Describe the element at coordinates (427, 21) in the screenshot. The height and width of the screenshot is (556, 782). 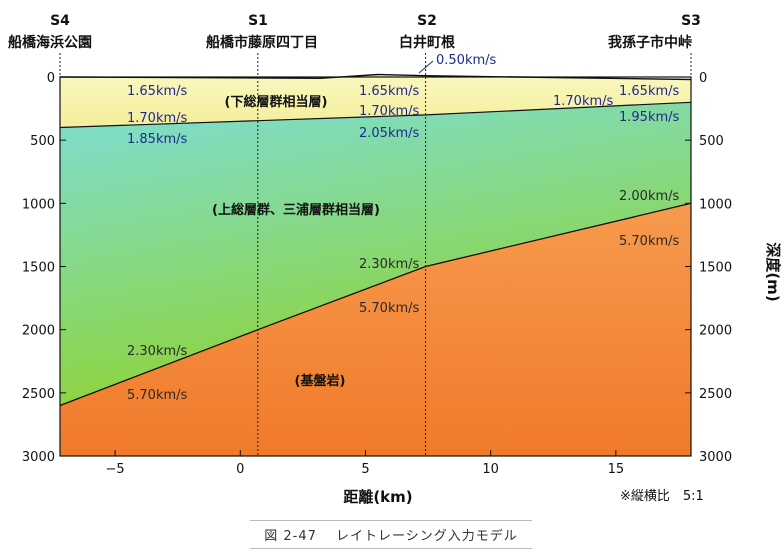
I see `station-code-s2: S2` at that location.